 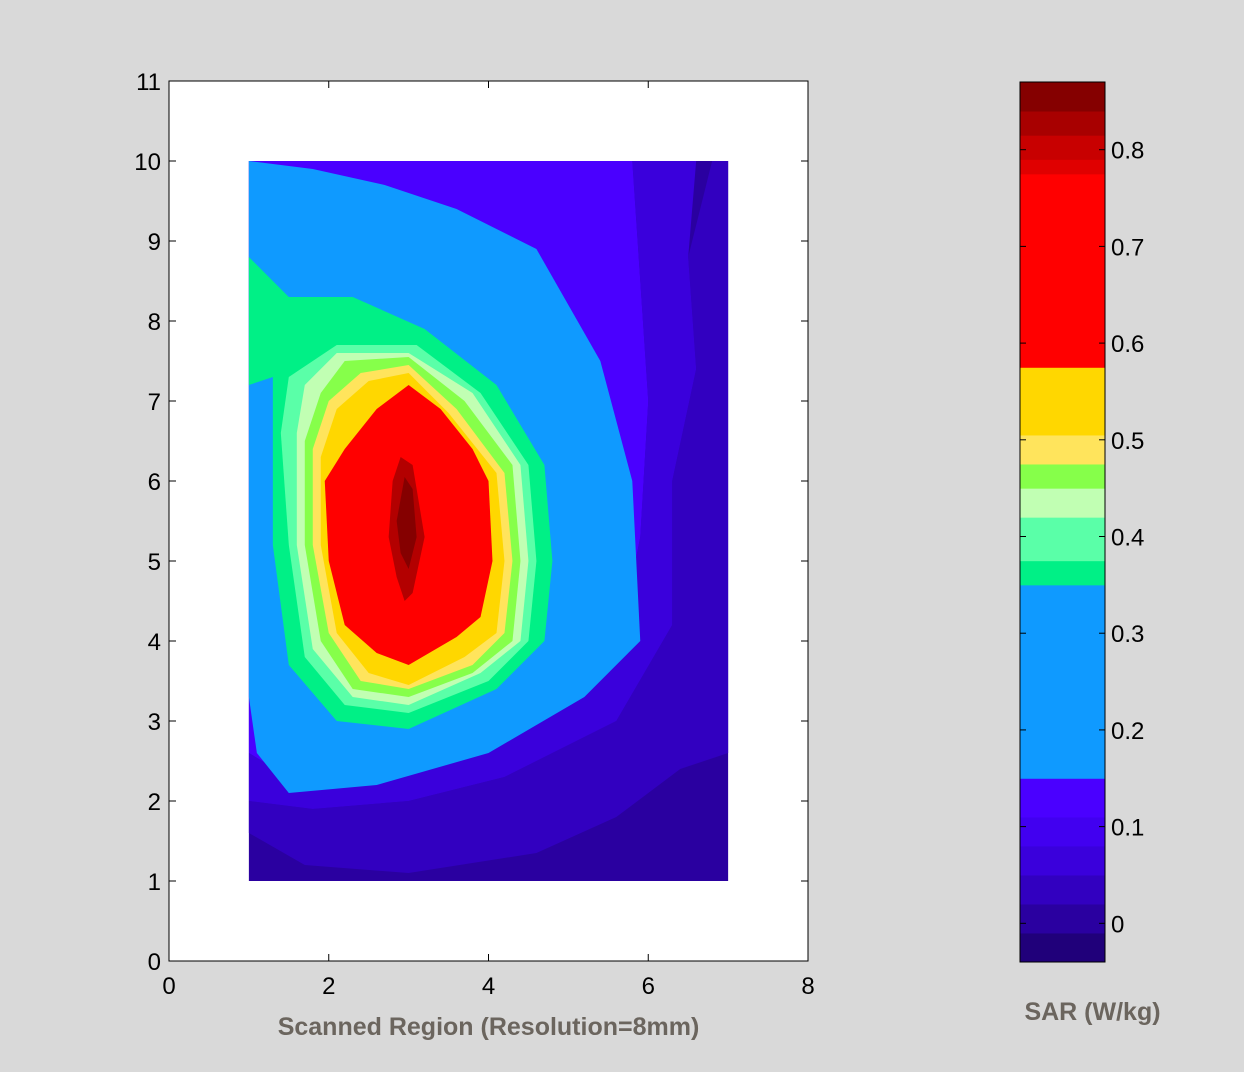 What do you see at coordinates (154, 722) in the screenshot?
I see `y-tick-label: 3` at bounding box center [154, 722].